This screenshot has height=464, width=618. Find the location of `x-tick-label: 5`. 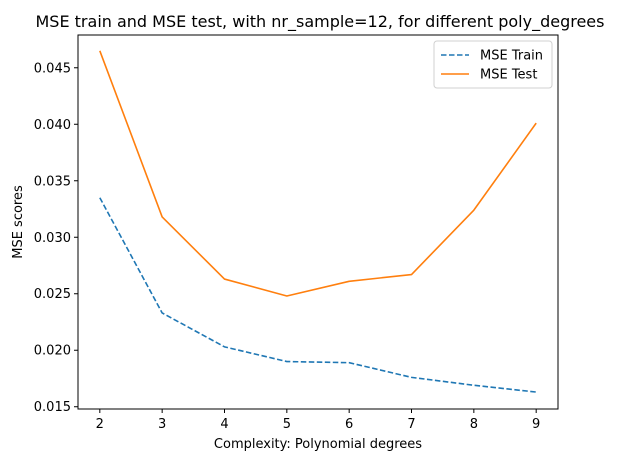

x-tick-label: 5 is located at coordinates (287, 424).